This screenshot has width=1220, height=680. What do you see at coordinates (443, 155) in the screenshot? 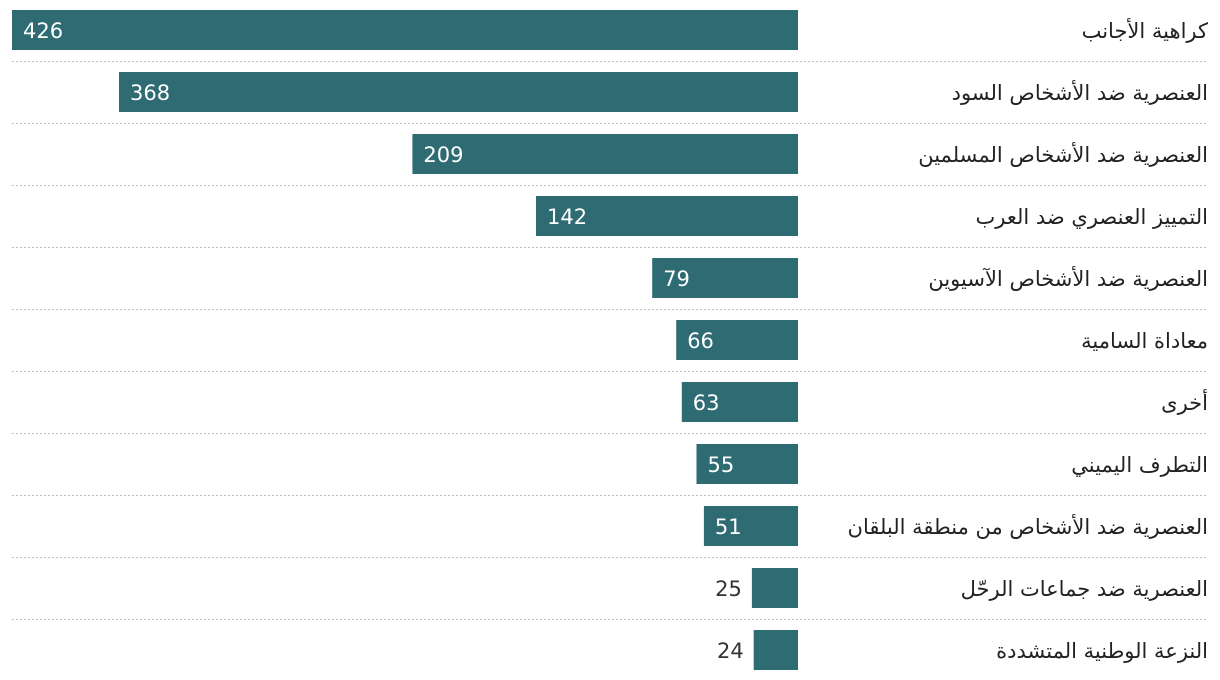
I see `value-label: 209` at bounding box center [443, 155].